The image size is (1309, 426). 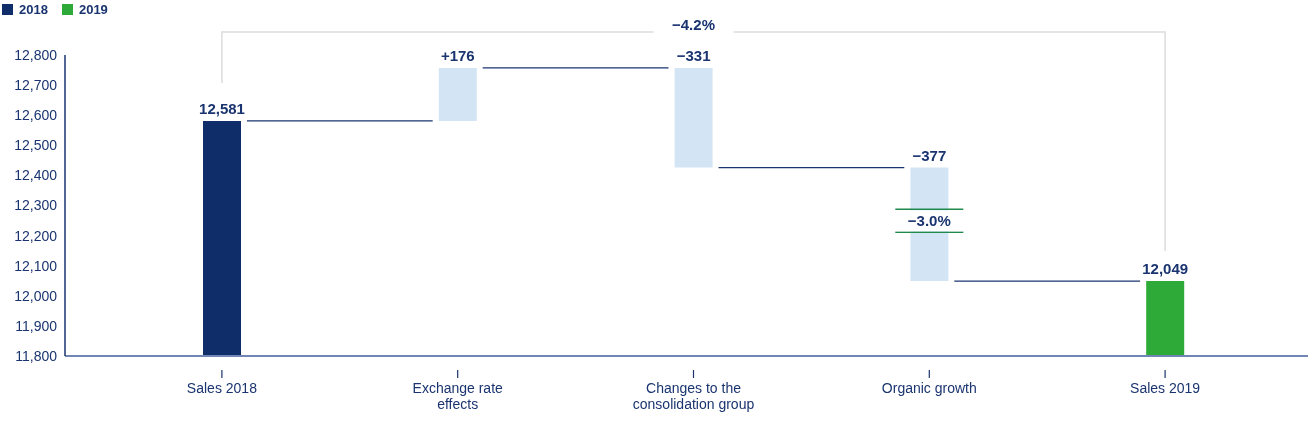 What do you see at coordinates (1165, 388) in the screenshot?
I see `x-tick-label: Sales 2019` at bounding box center [1165, 388].